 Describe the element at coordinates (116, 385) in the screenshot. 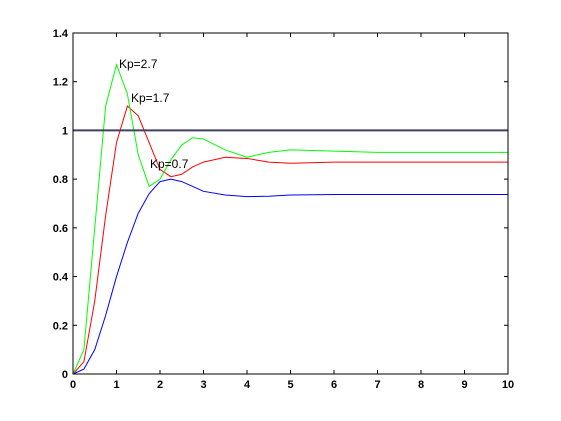

I see `x-tick-label: 1` at that location.